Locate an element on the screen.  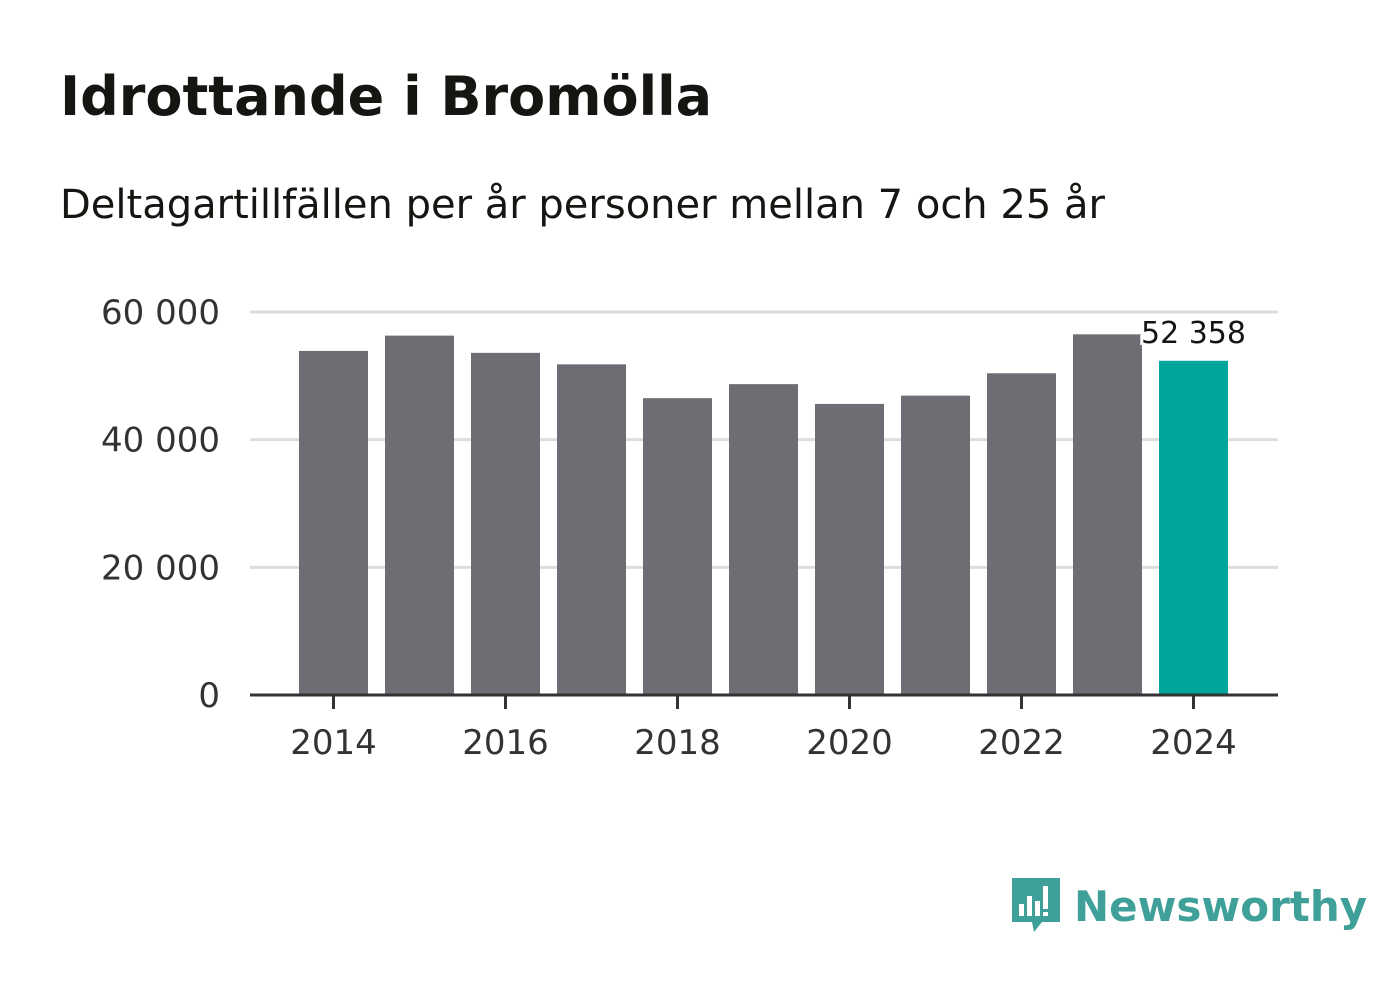
bar-highlight is located at coordinates (1193, 527).